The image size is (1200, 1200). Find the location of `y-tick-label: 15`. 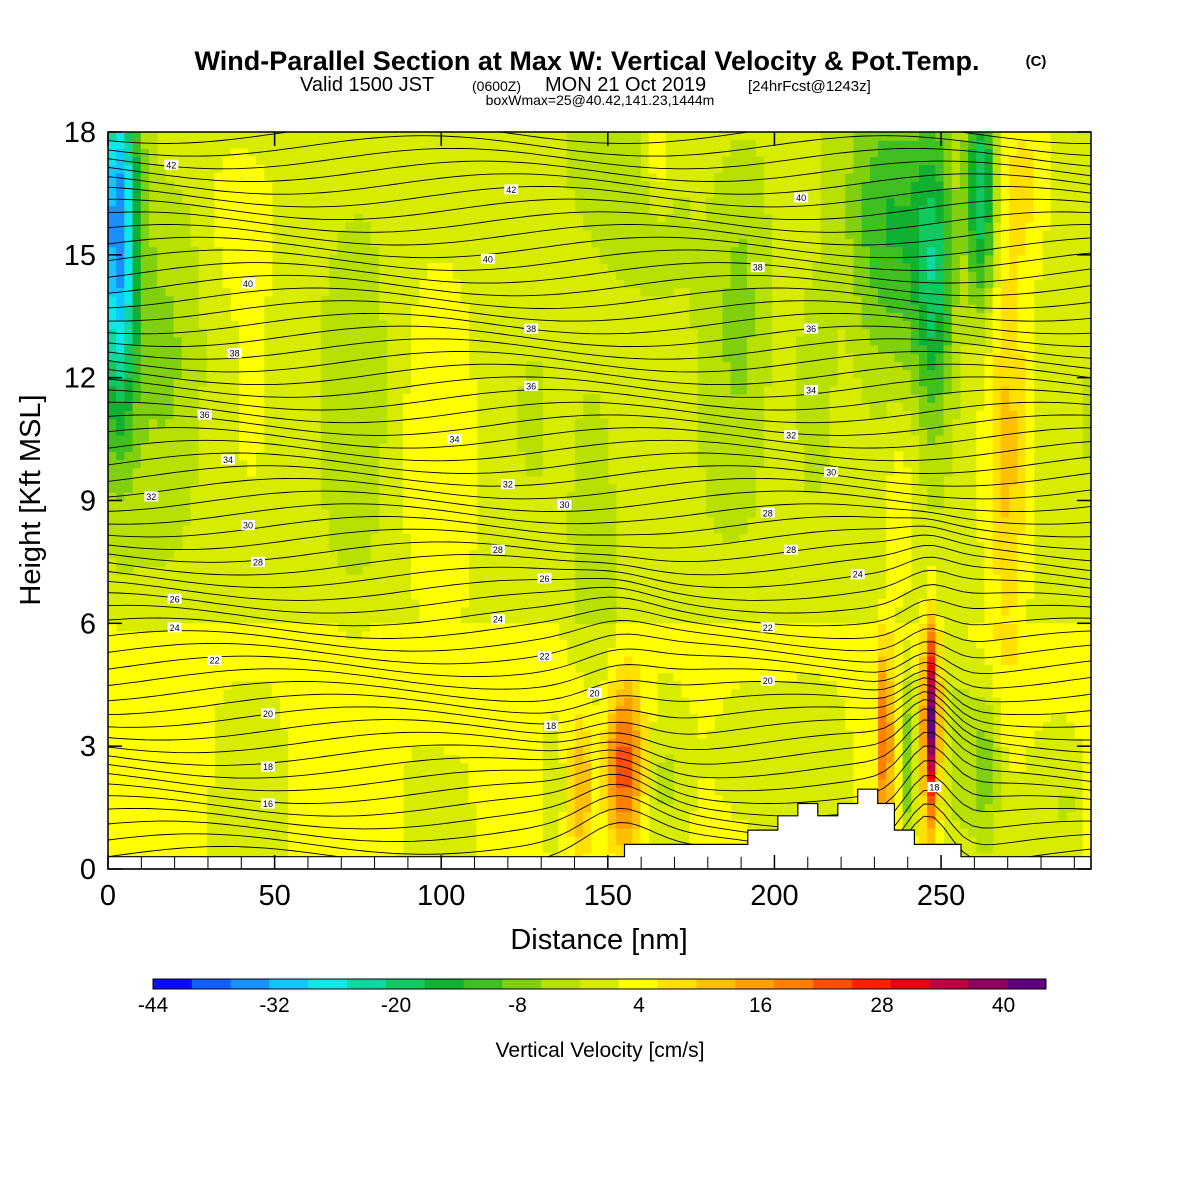

y-tick-label: 15 is located at coordinates (80, 256).